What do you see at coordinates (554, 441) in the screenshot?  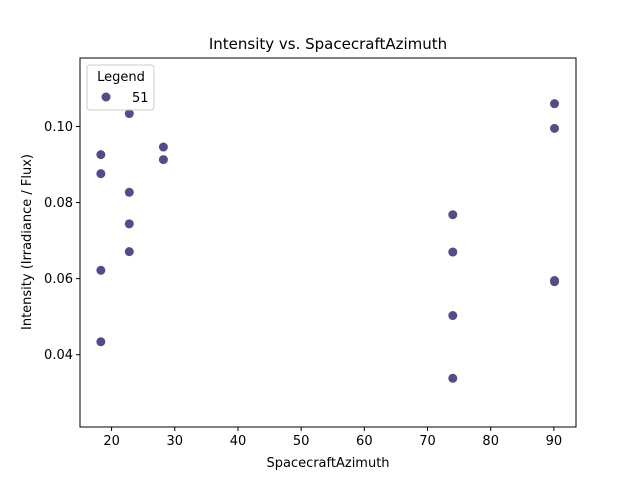 I see `x-tick-label: 90` at bounding box center [554, 441].